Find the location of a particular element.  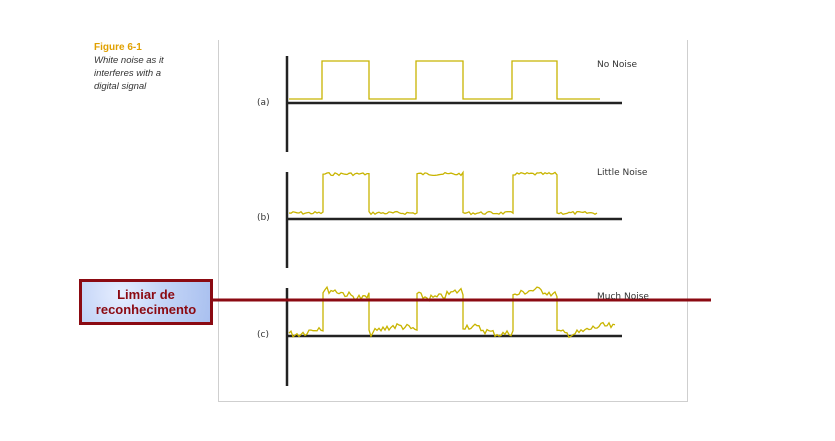

panel-label-c: (c) is located at coordinates (263, 335).